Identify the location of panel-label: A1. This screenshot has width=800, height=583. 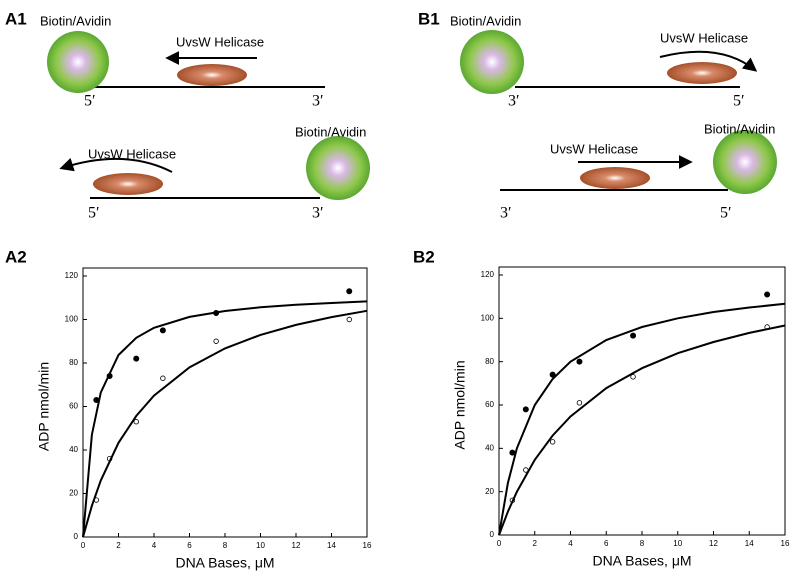
(16, 18).